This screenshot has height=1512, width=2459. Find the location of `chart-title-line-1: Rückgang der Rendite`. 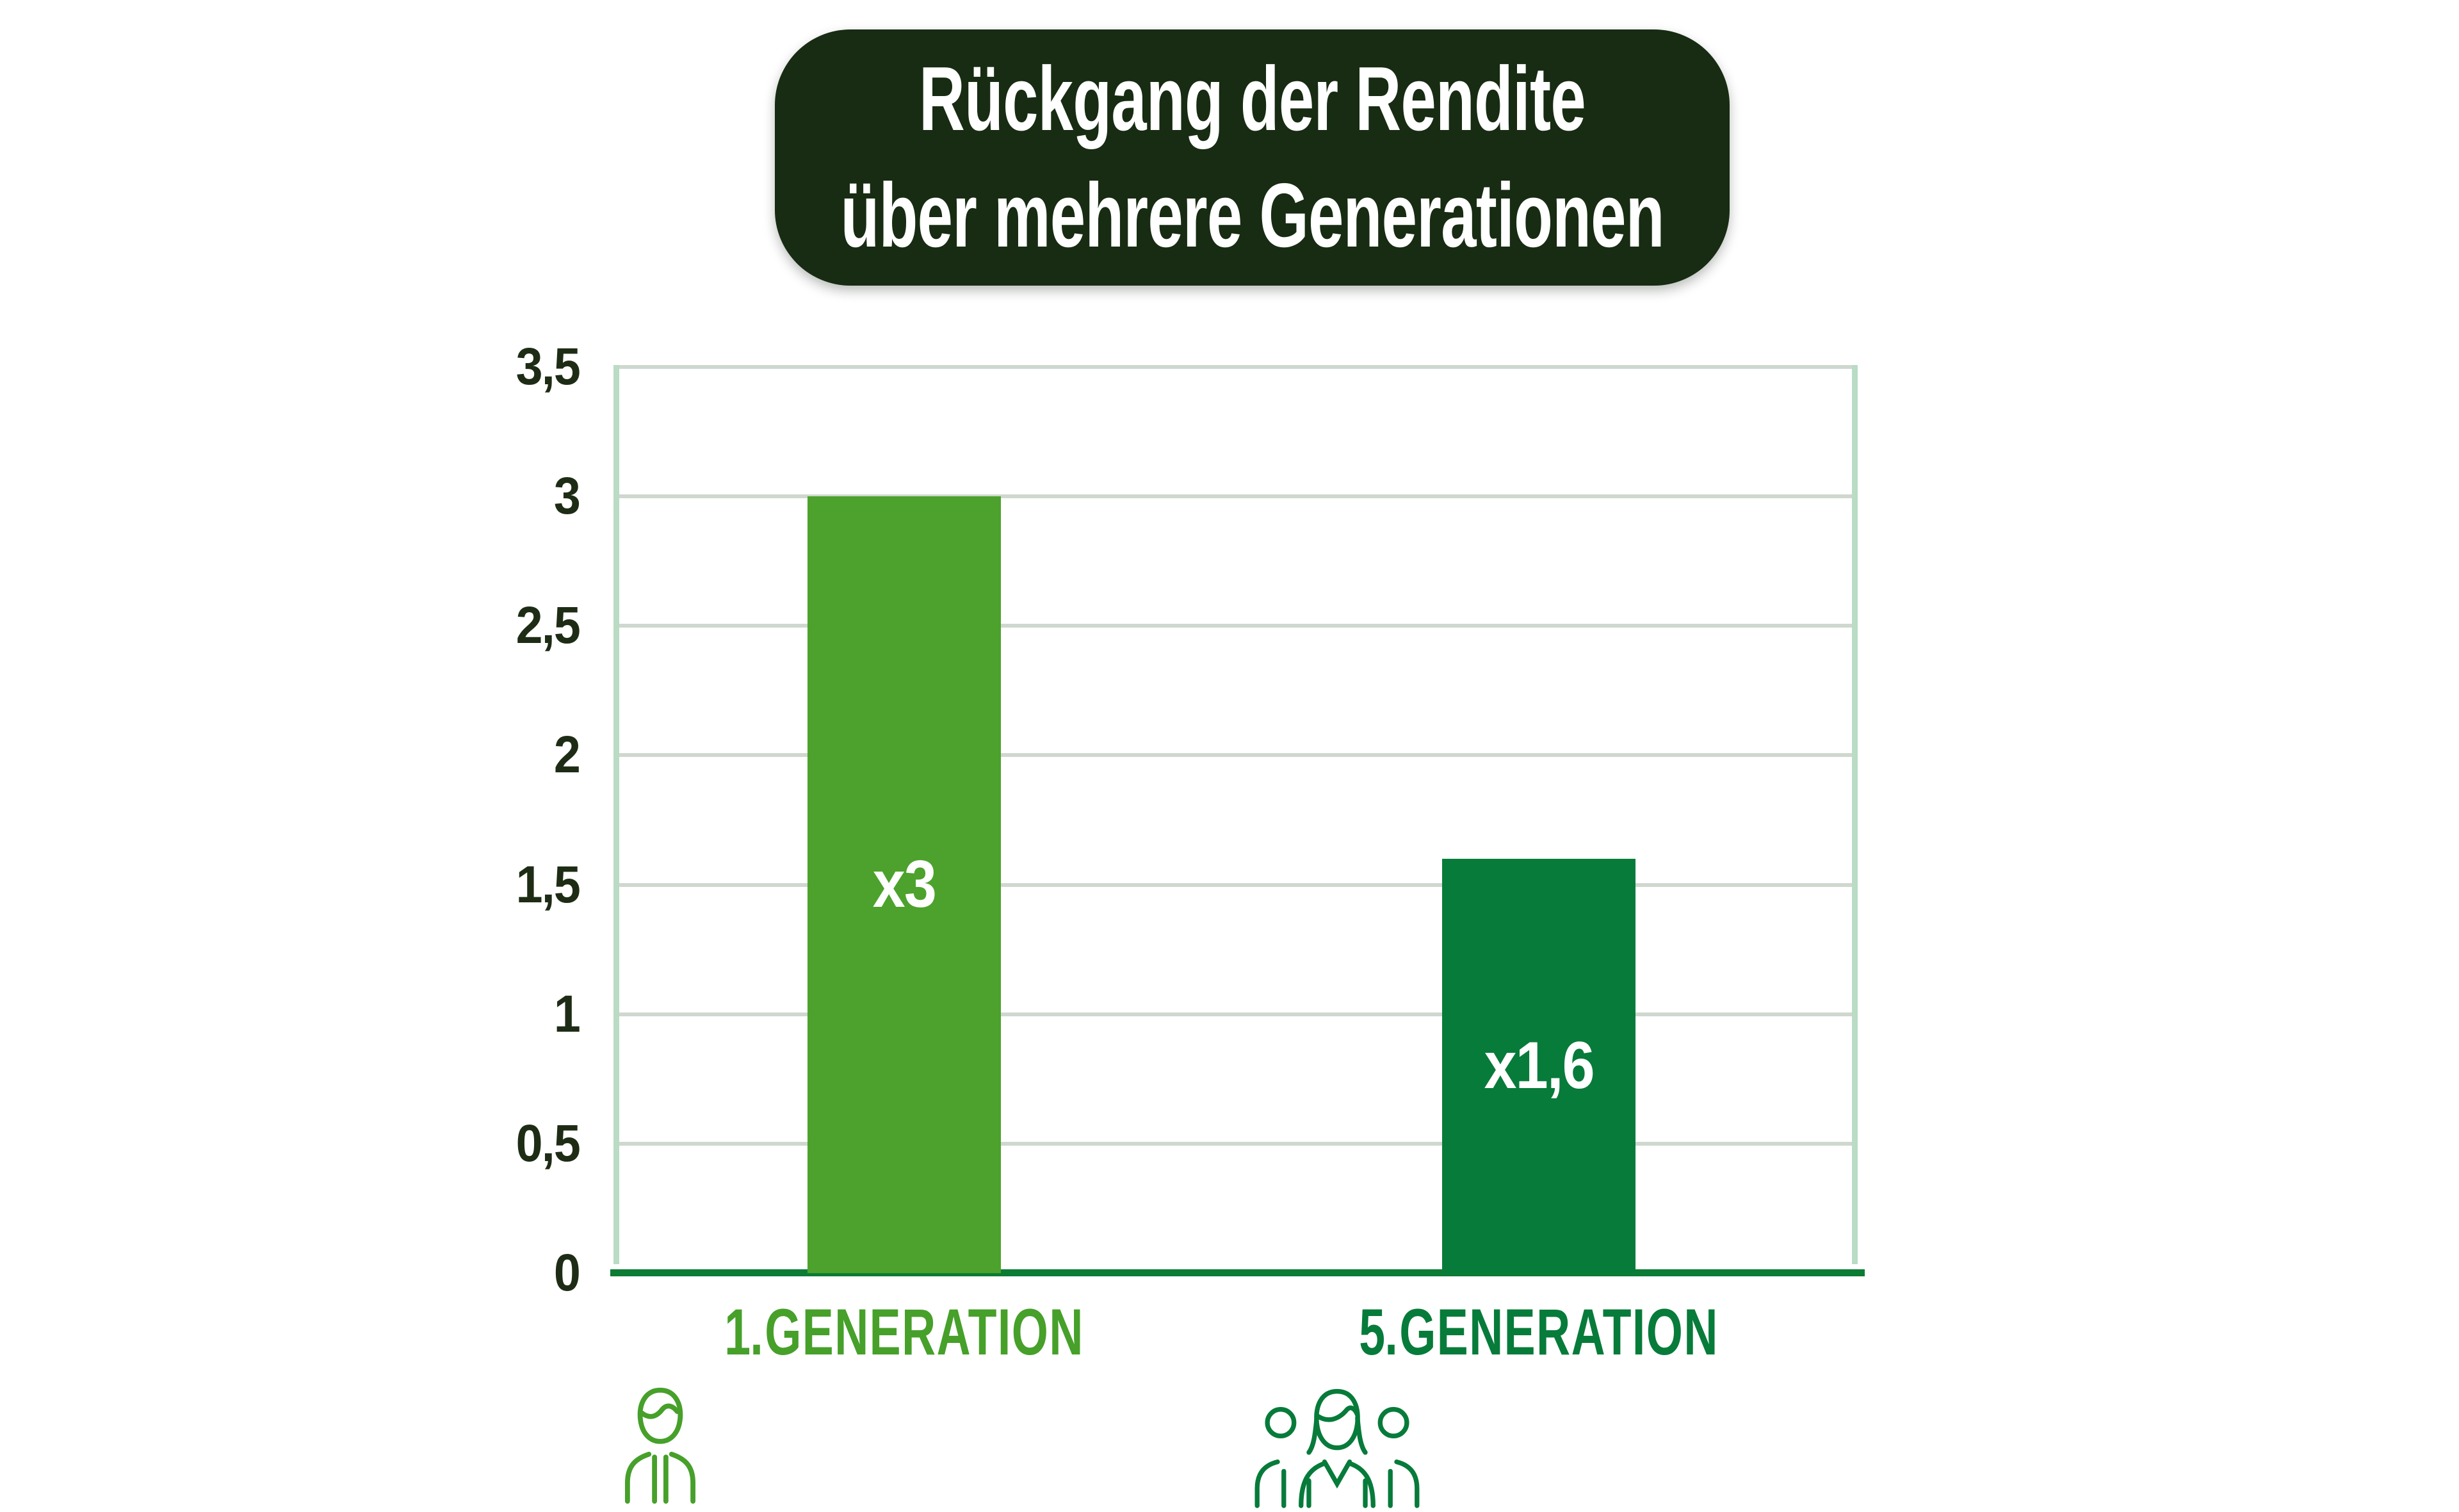

chart-title-line-1: Rückgang der Rendite is located at coordinates (1252, 99).